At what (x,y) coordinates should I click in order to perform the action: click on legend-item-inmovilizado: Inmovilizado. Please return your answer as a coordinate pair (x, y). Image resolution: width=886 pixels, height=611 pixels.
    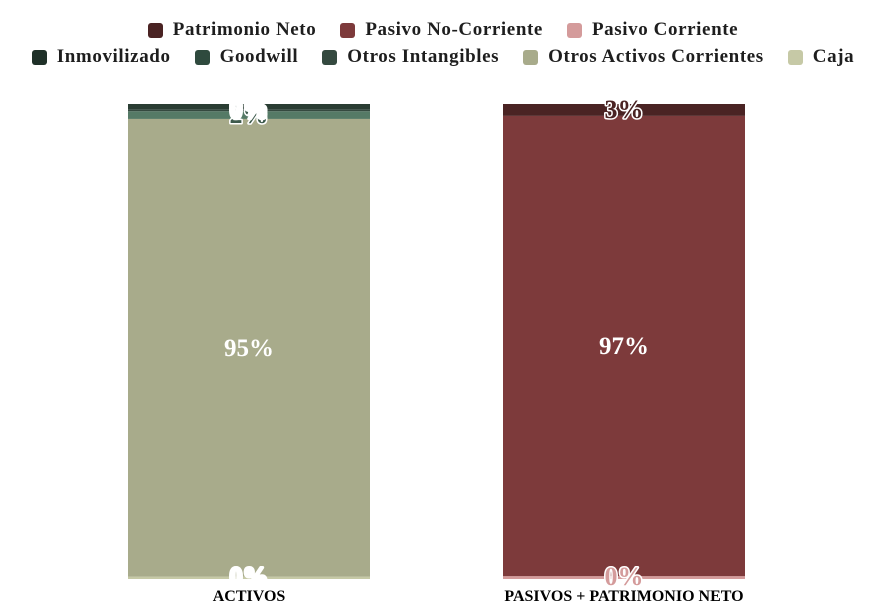
    Looking at the image, I should click on (101, 57).